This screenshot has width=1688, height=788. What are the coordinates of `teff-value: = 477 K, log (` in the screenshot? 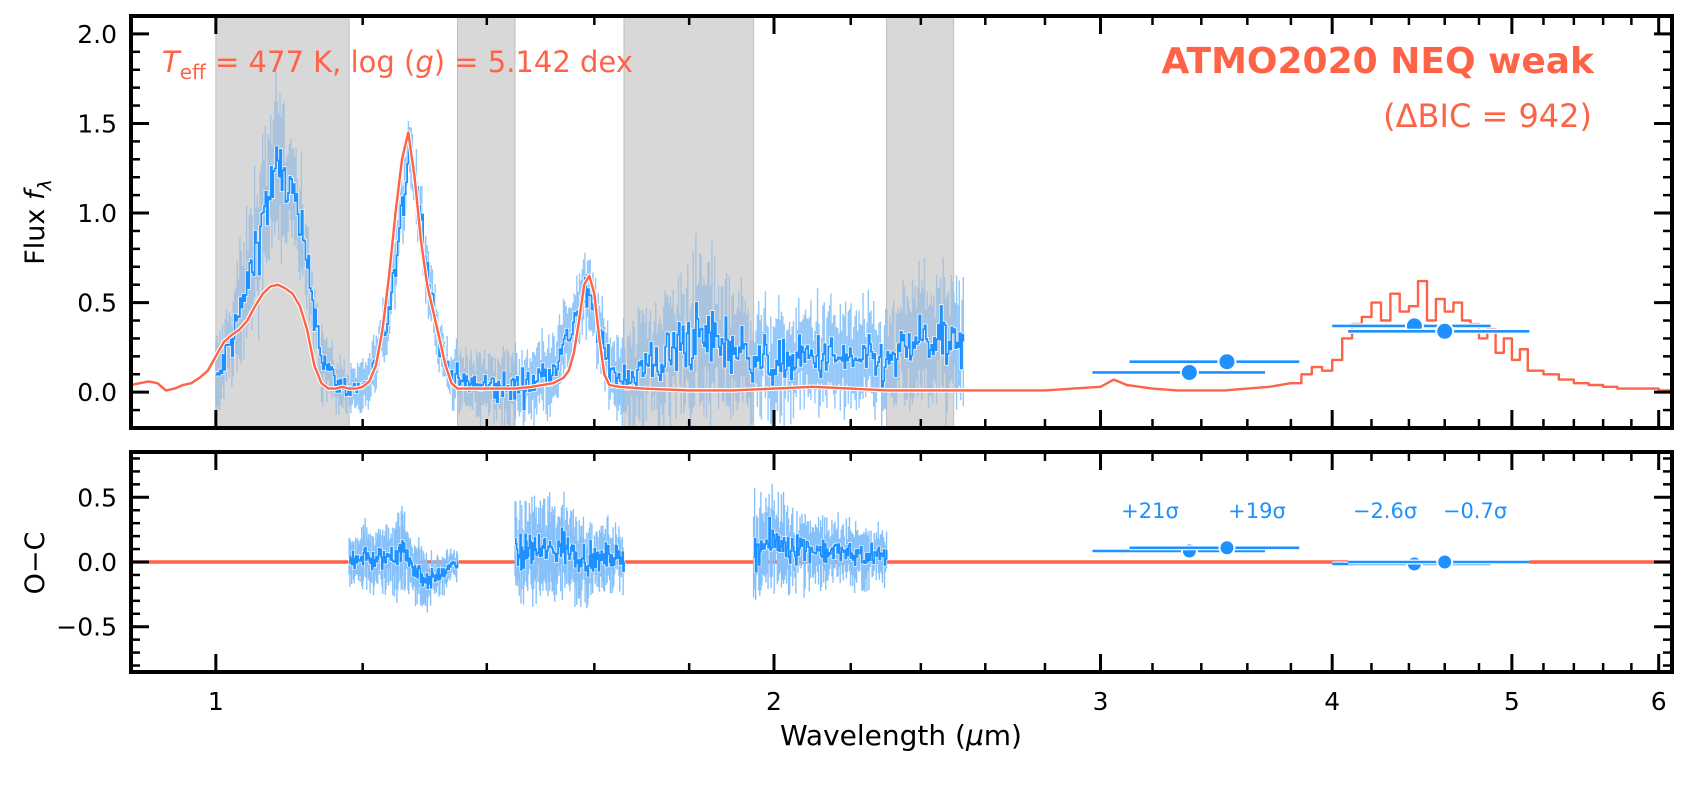 It's located at (310, 62).